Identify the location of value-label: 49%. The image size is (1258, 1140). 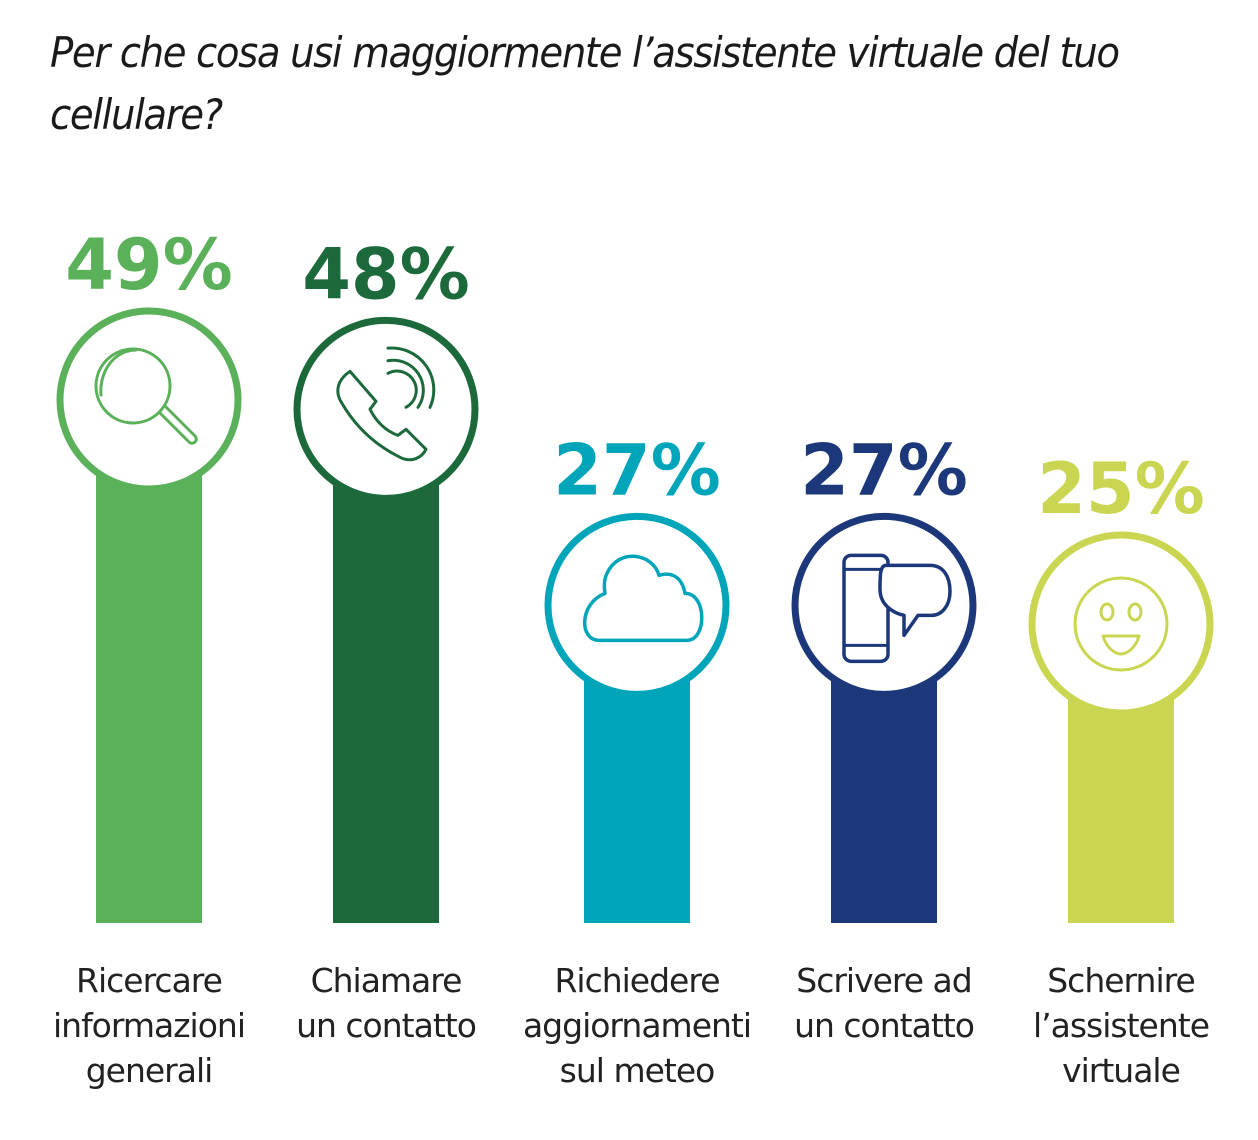
(149, 265).